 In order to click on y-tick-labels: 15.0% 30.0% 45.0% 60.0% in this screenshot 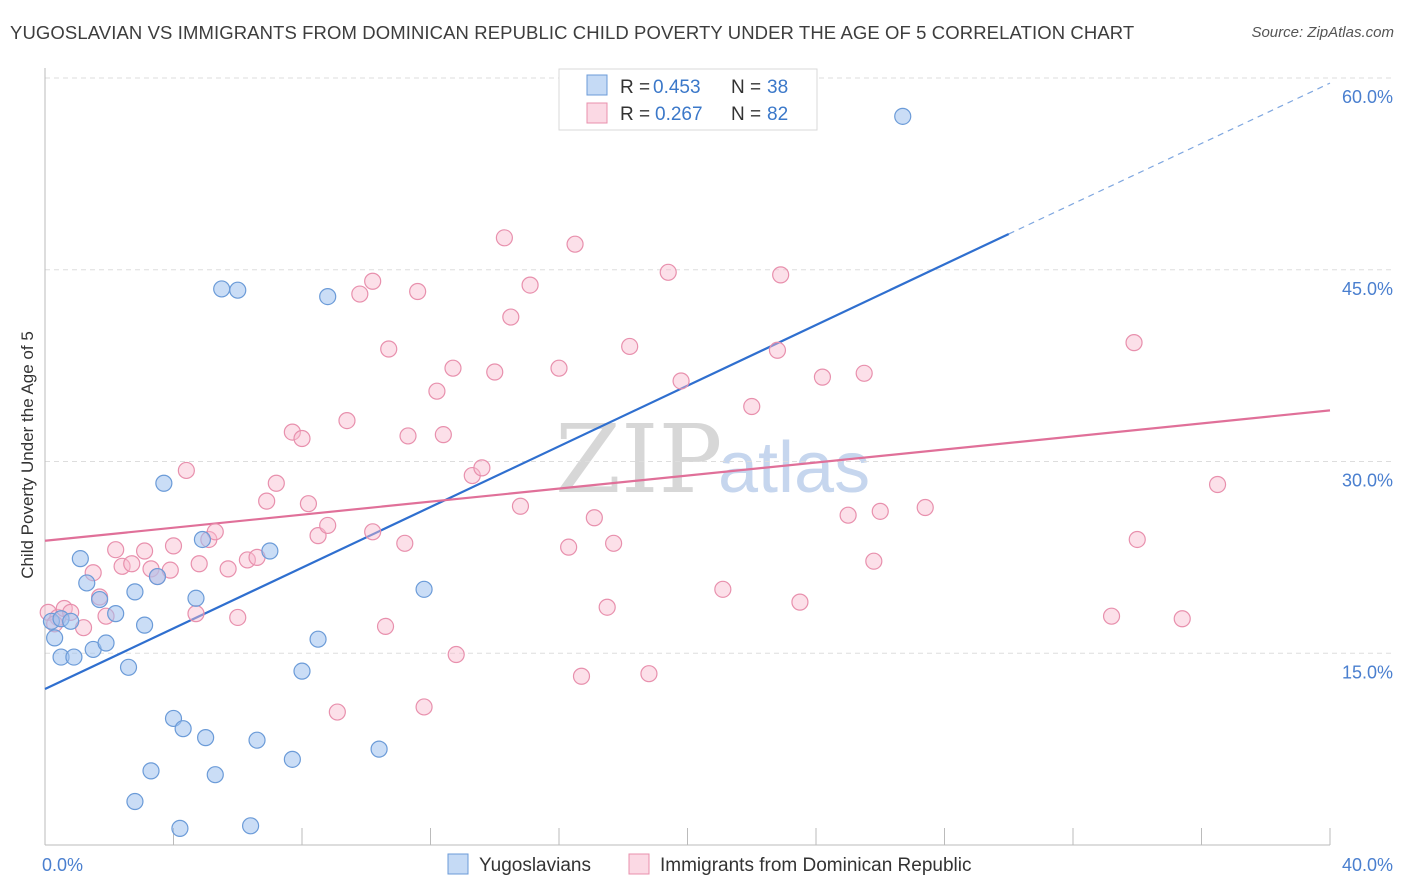, I will do `click(1367, 384)`.